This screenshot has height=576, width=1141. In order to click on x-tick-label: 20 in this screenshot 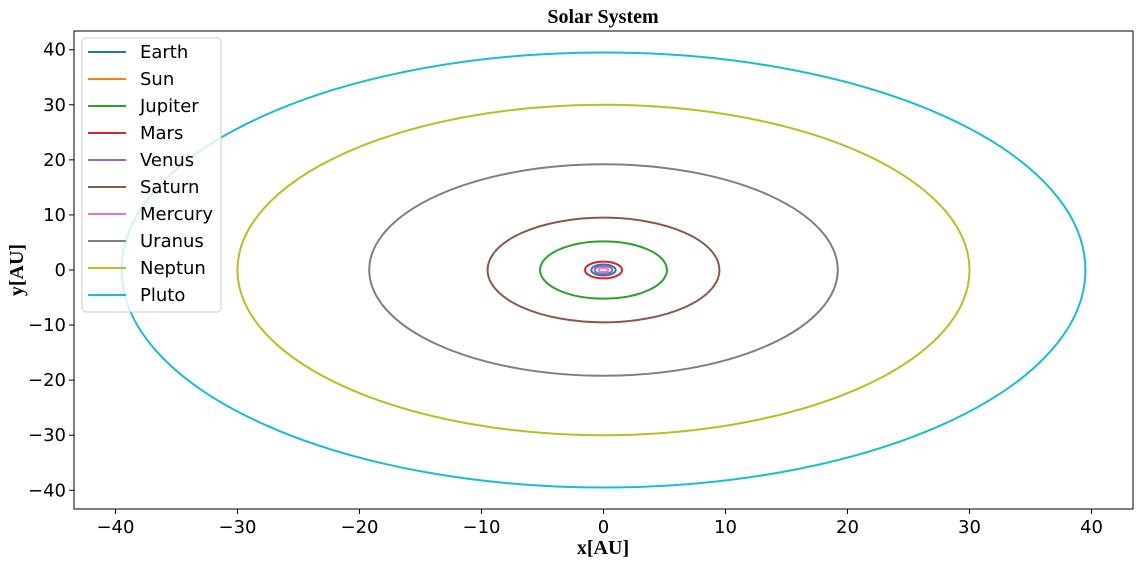, I will do `click(847, 527)`.